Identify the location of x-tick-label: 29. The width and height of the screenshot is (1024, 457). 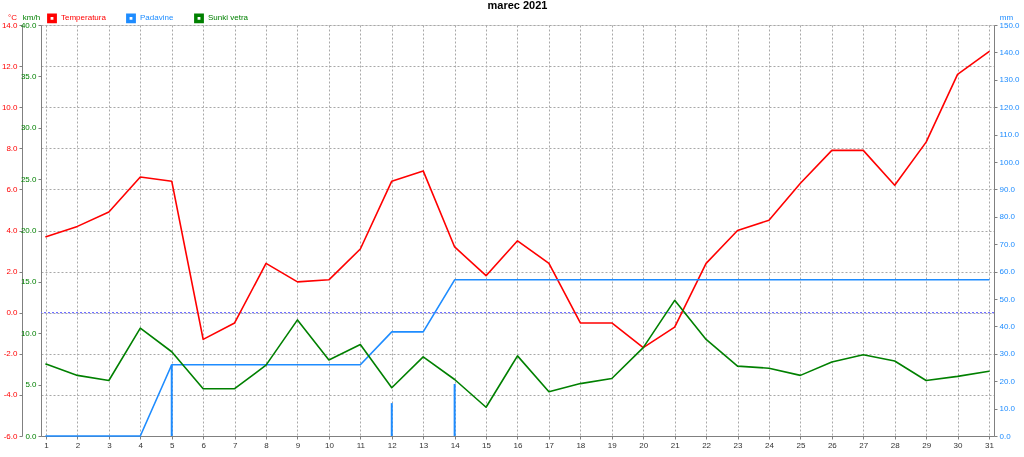
(927, 445).